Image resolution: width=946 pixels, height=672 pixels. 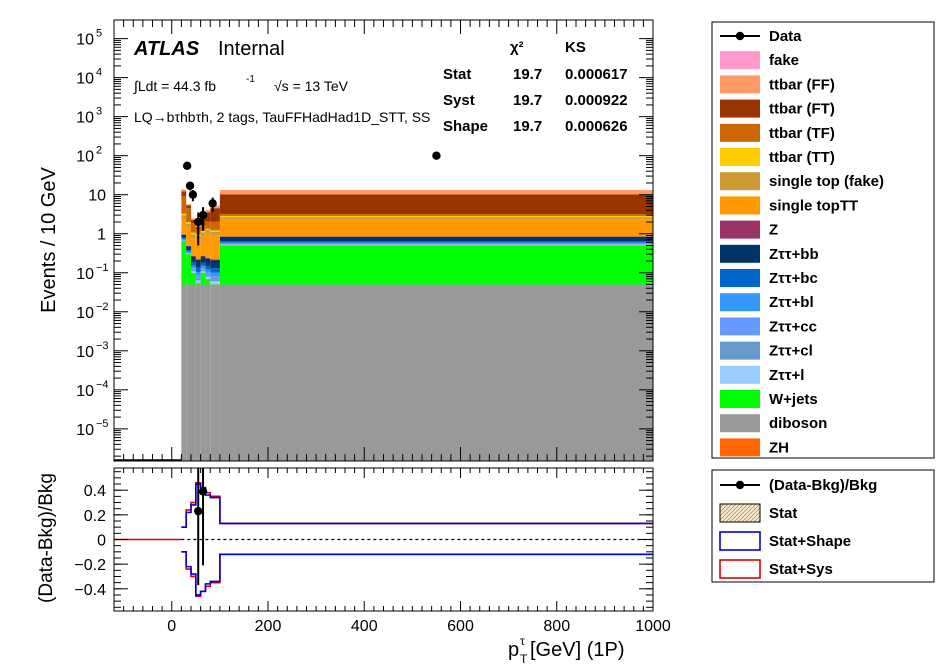 What do you see at coordinates (95, 516) in the screenshot?
I see `ratio-y-tick-label: 0.2` at bounding box center [95, 516].